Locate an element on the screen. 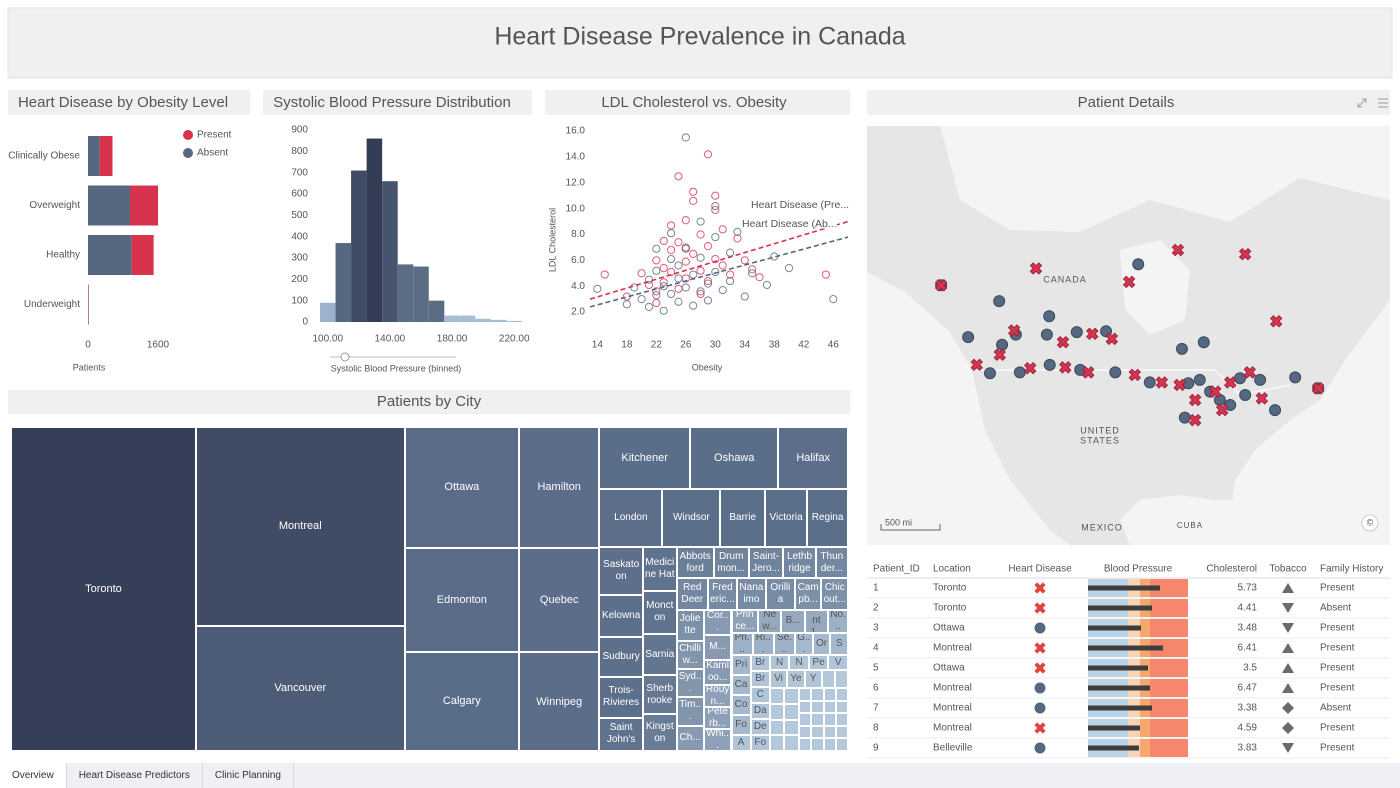  x-tick-label: 18 is located at coordinates (627, 345).